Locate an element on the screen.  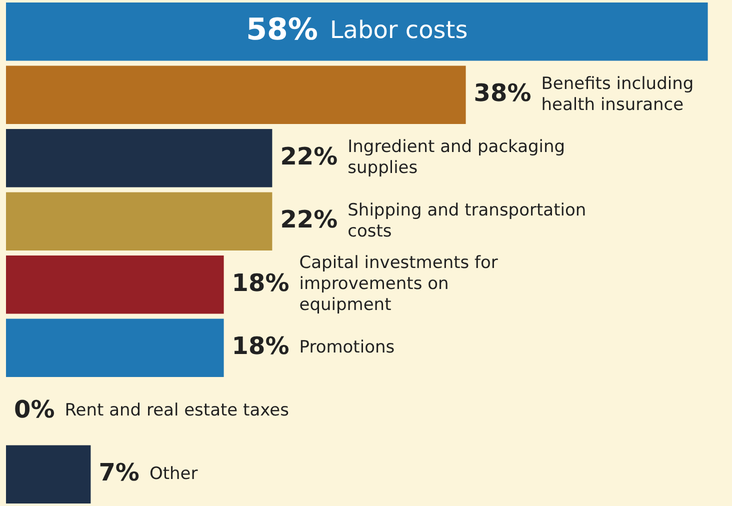
y-tick-label: Other is located at coordinates (173, 474).